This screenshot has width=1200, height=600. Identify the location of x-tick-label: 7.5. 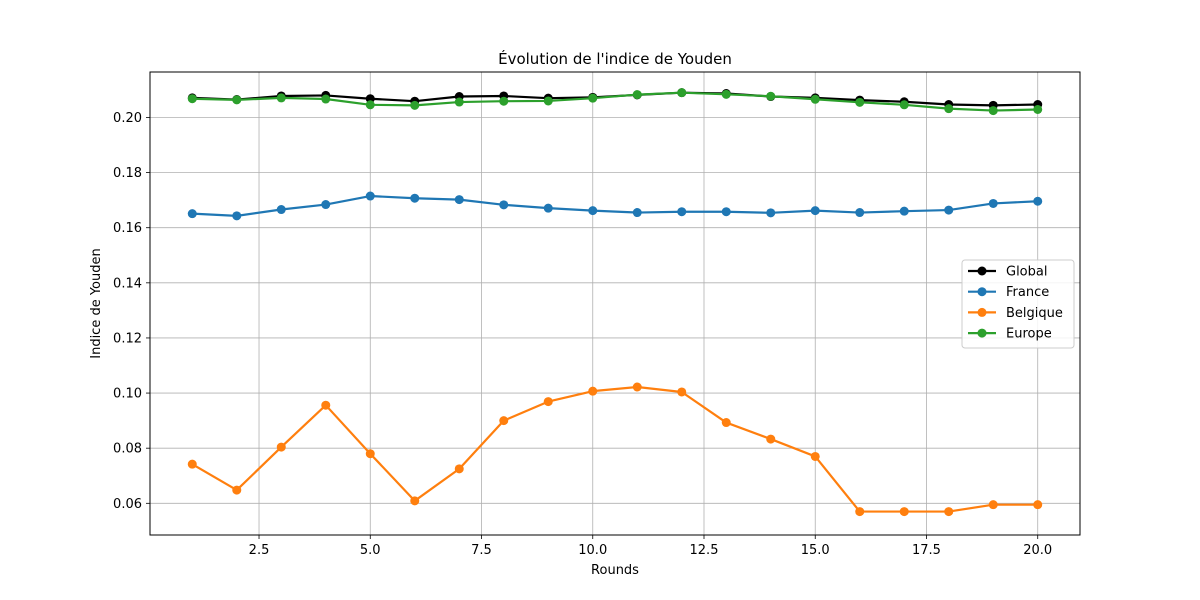
(481, 550).